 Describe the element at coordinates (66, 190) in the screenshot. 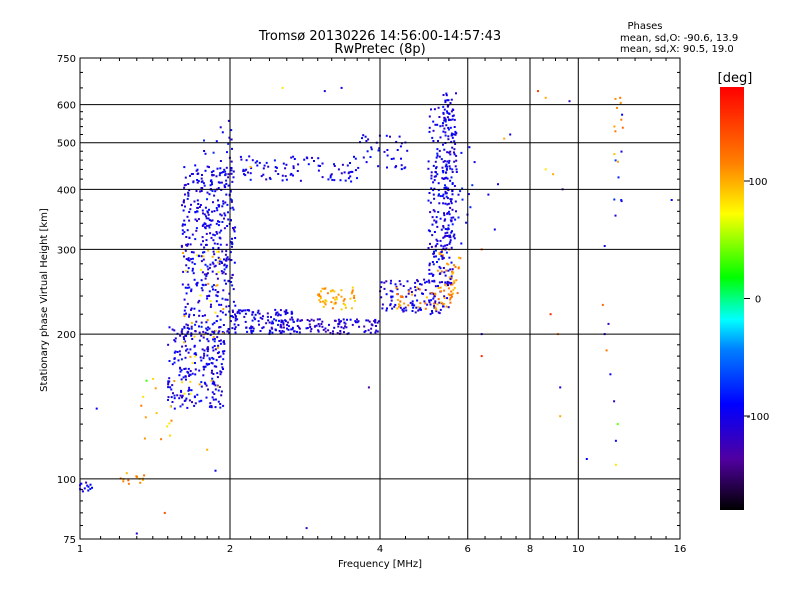

I see `y-tick-label: 400` at that location.